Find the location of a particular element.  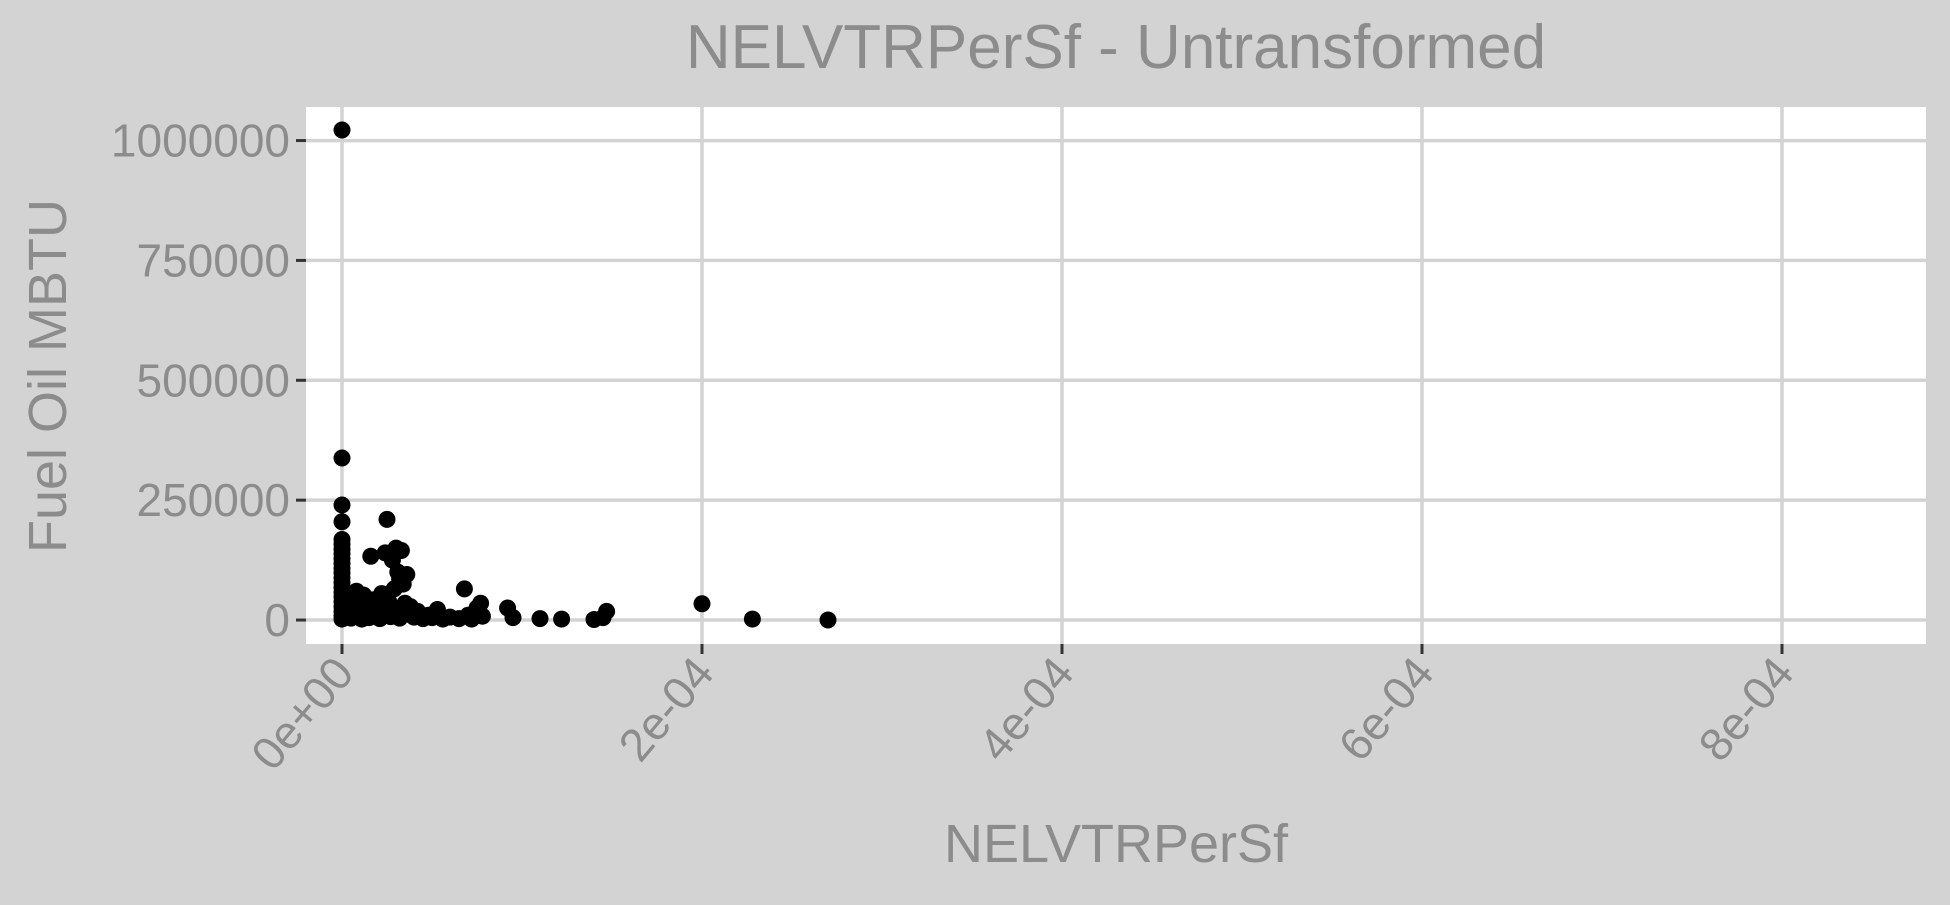

y-tick-label: 750000 is located at coordinates (214, 260).